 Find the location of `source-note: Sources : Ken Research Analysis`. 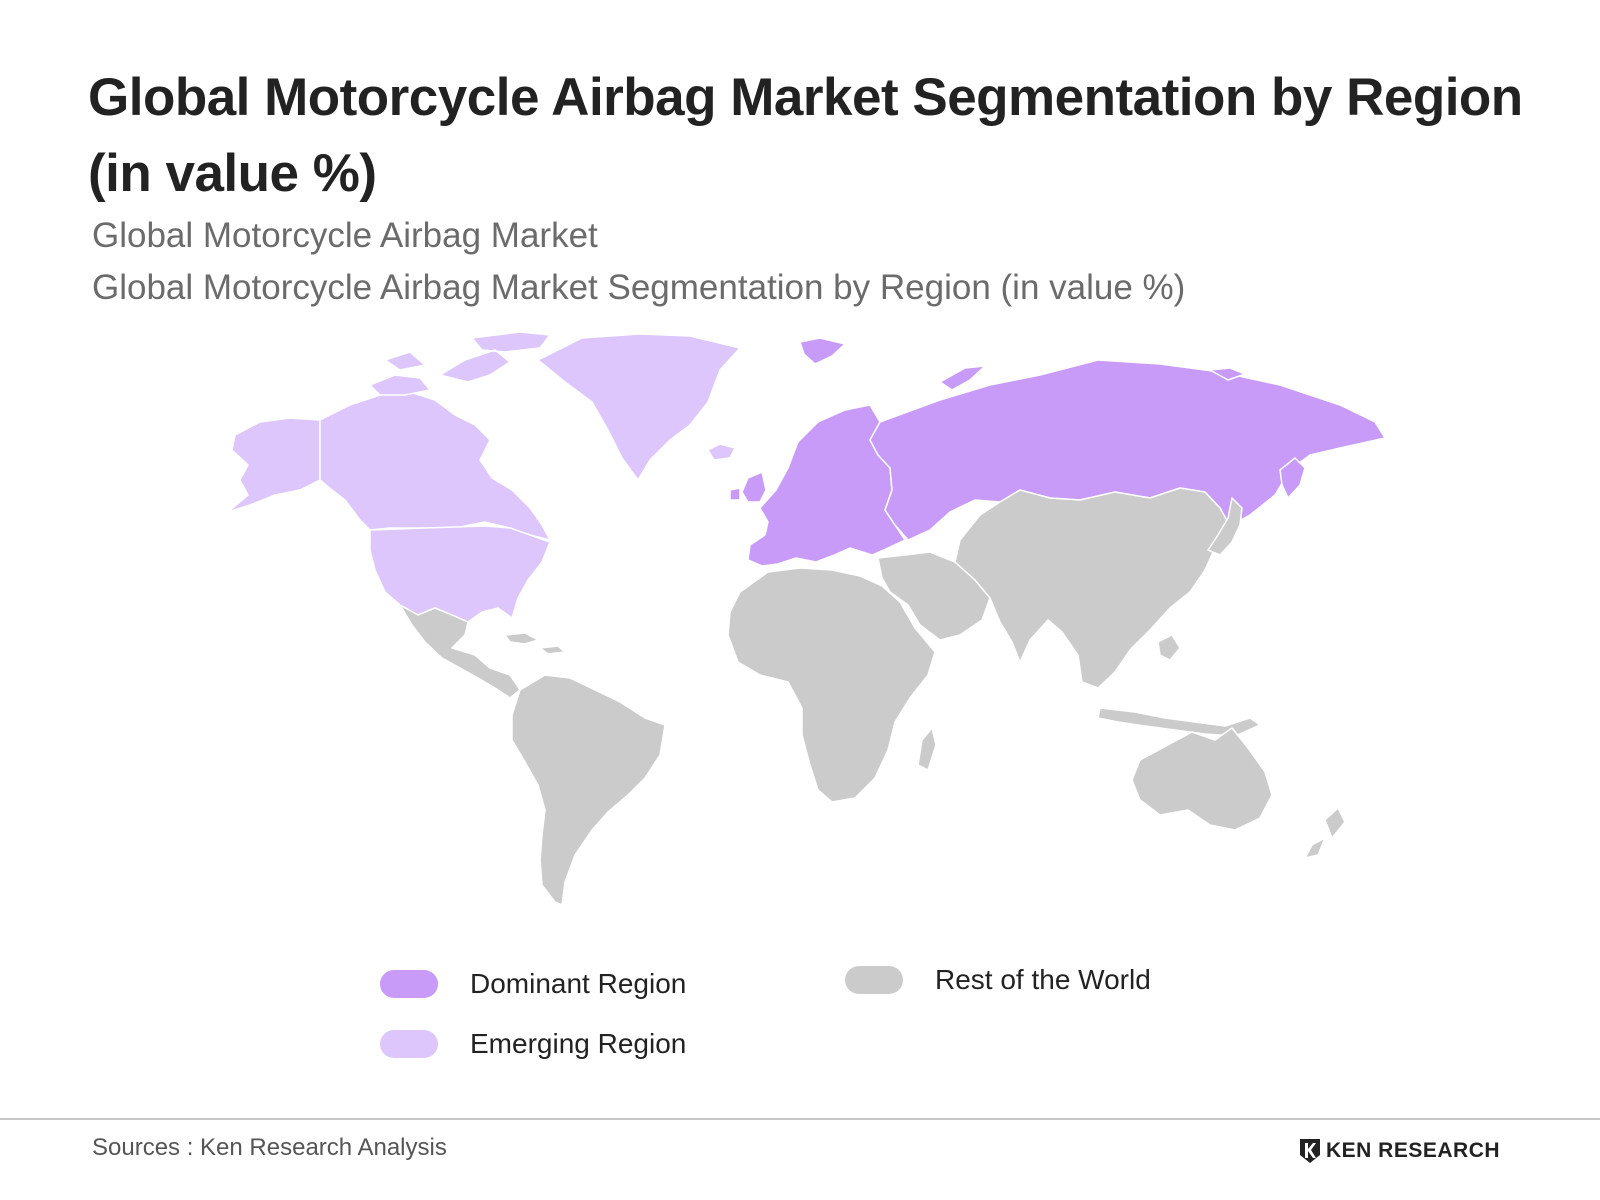

source-note: Sources : Ken Research Analysis is located at coordinates (269, 1147).